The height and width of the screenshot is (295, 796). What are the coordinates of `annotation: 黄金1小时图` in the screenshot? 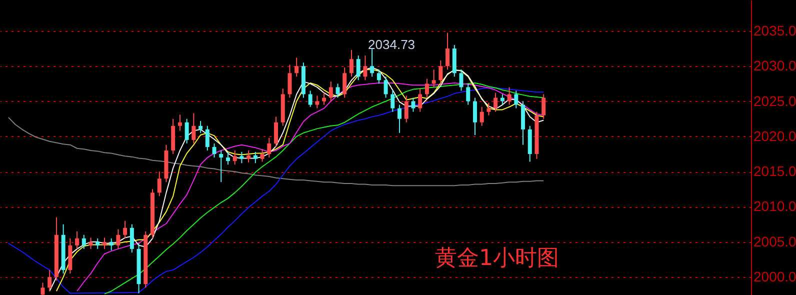 It's located at (497, 258).